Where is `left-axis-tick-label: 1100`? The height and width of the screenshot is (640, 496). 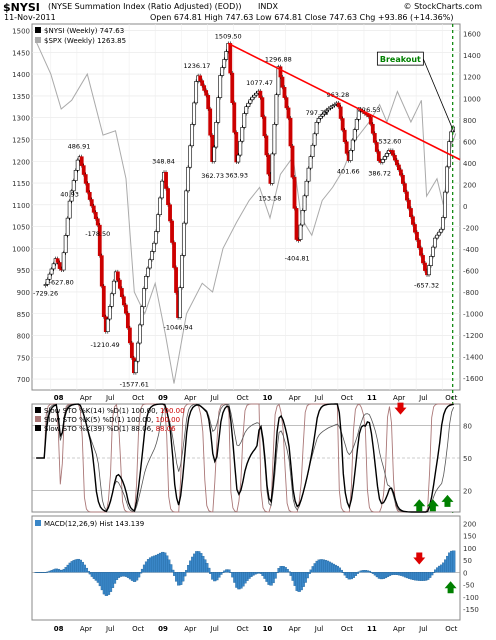
left-axis-tick-label: 1100 is located at coordinates (21, 206).